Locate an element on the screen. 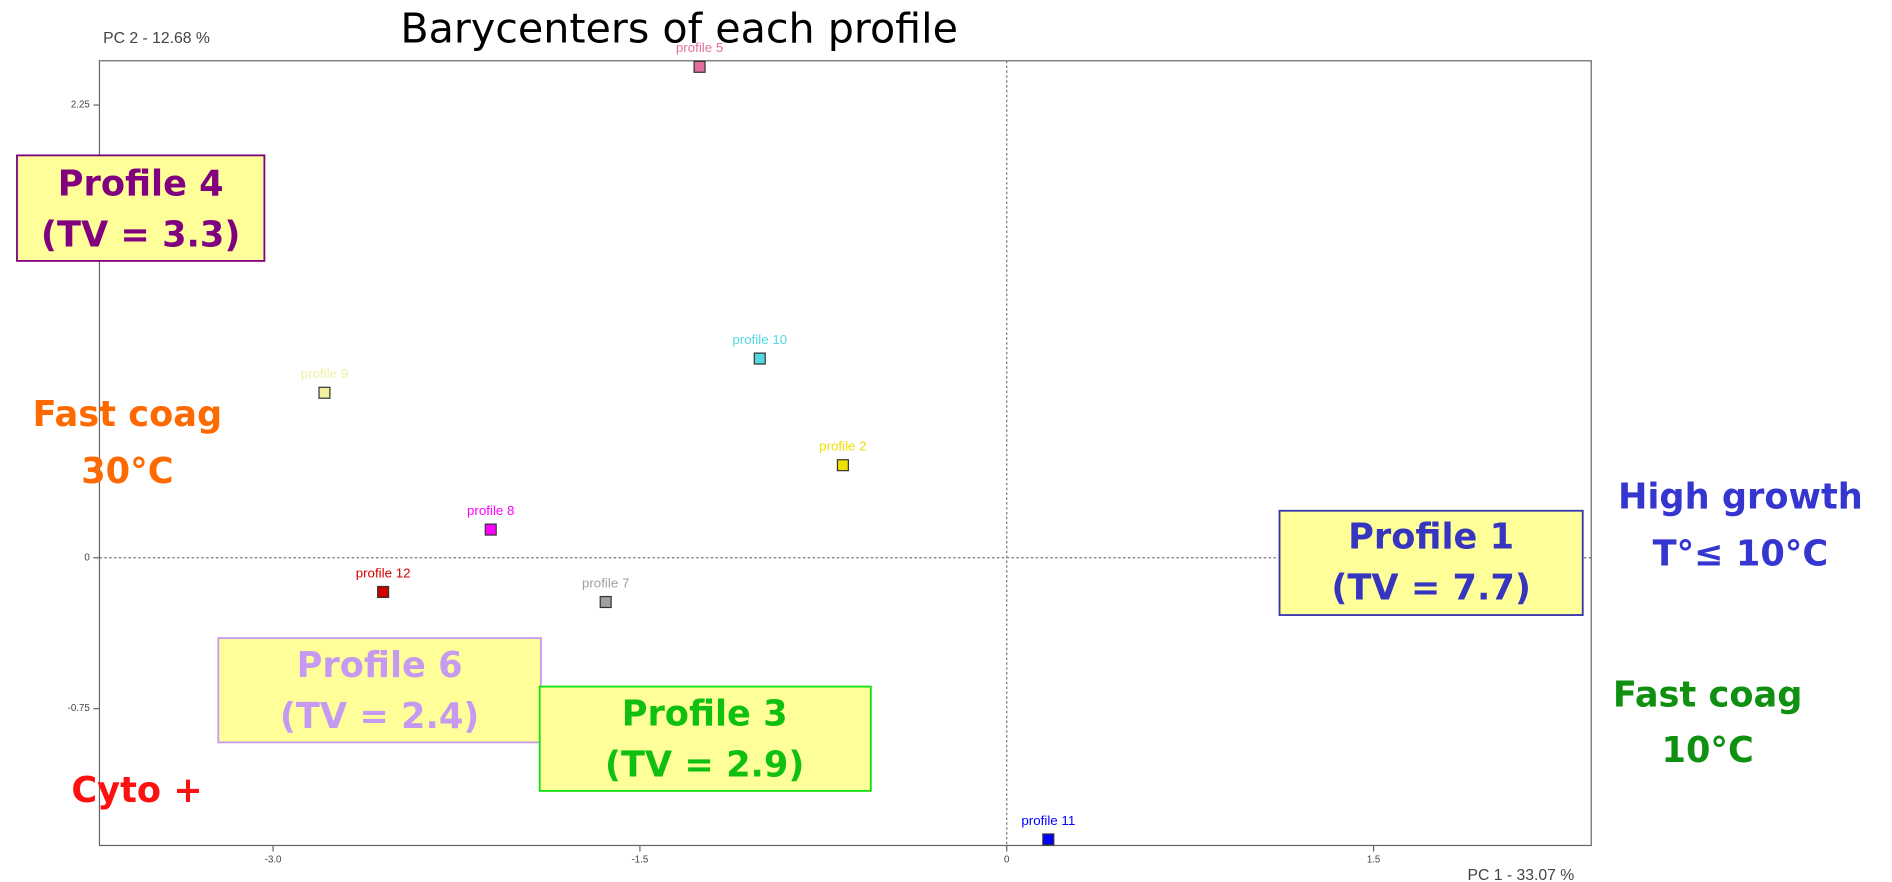 The height and width of the screenshot is (882, 1892). annotation-text: Profile 3 is located at coordinates (705, 714).